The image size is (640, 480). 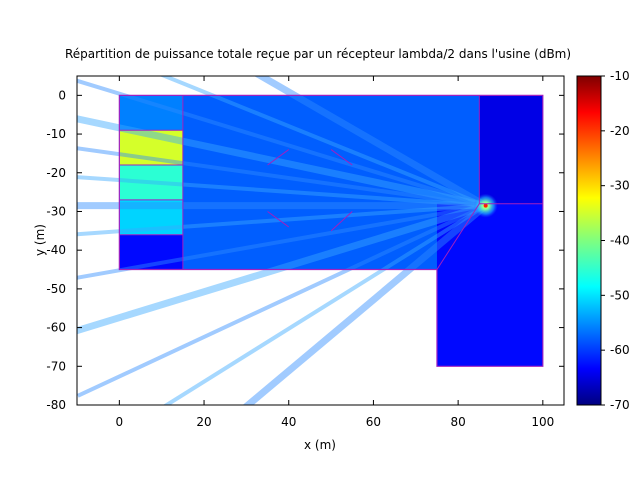 What do you see at coordinates (56, 366) in the screenshot?
I see `y-tick-label: -70` at bounding box center [56, 366].